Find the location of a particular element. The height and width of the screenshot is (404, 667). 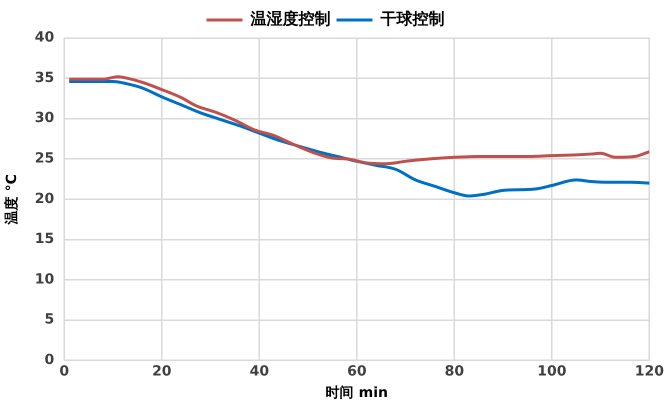

x-tick-label: 60 is located at coordinates (357, 371).